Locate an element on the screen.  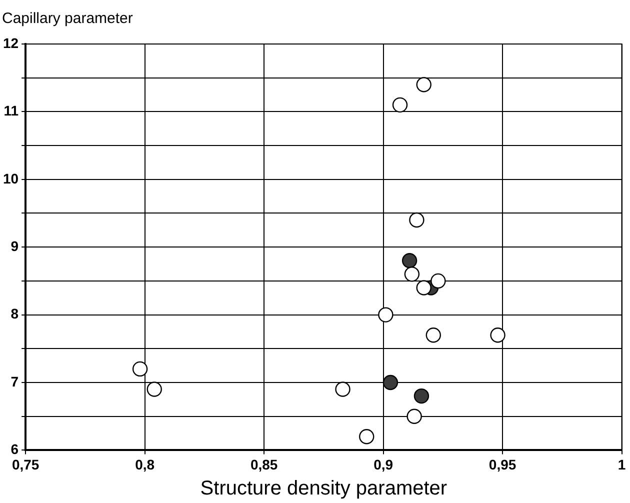
y-tick-label: 9 is located at coordinates (14, 246).